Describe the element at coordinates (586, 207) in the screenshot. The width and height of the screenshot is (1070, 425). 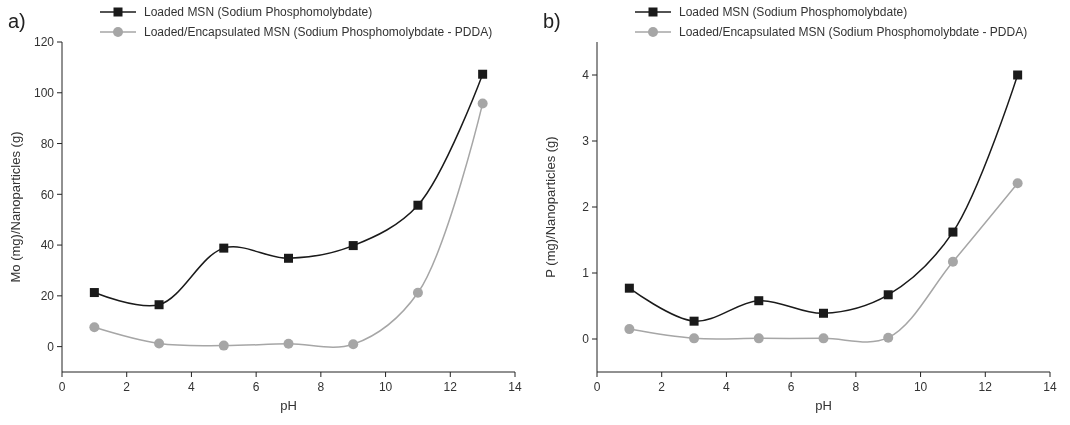
I see `y-tick-label: 2` at that location.